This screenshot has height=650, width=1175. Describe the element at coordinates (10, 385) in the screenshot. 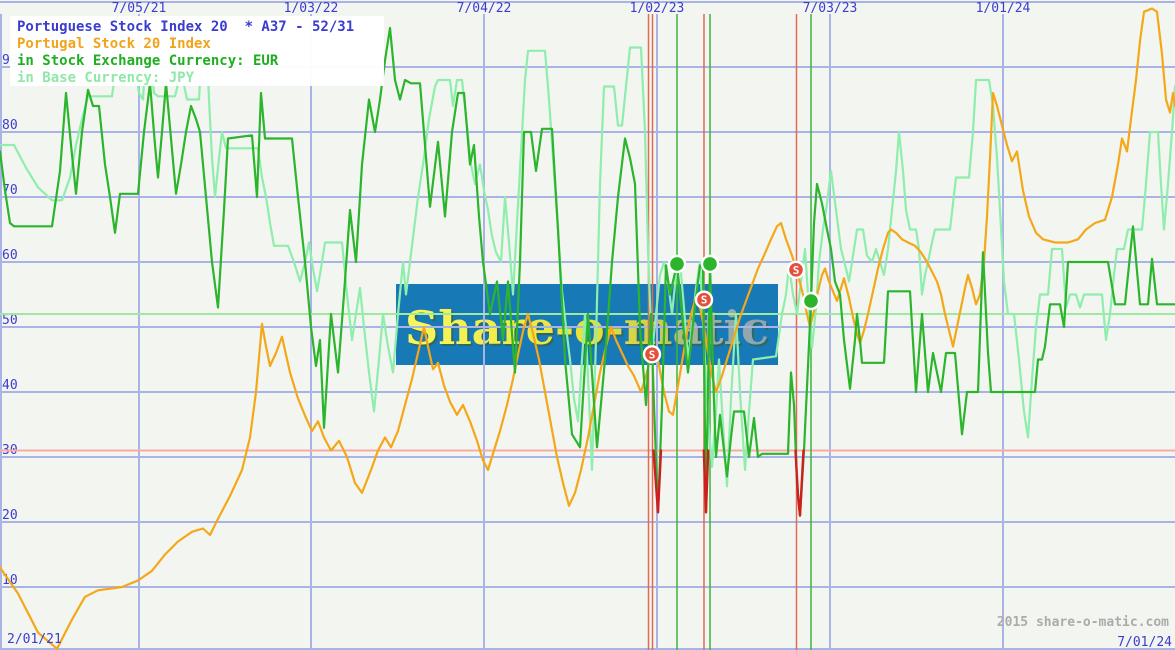

I see `y-axis-label-40: 40` at that location.